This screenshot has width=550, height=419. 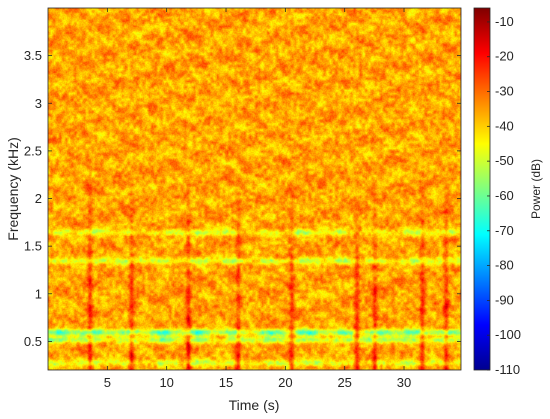 I want to click on x-tick-label: 10, so click(x=166, y=382).